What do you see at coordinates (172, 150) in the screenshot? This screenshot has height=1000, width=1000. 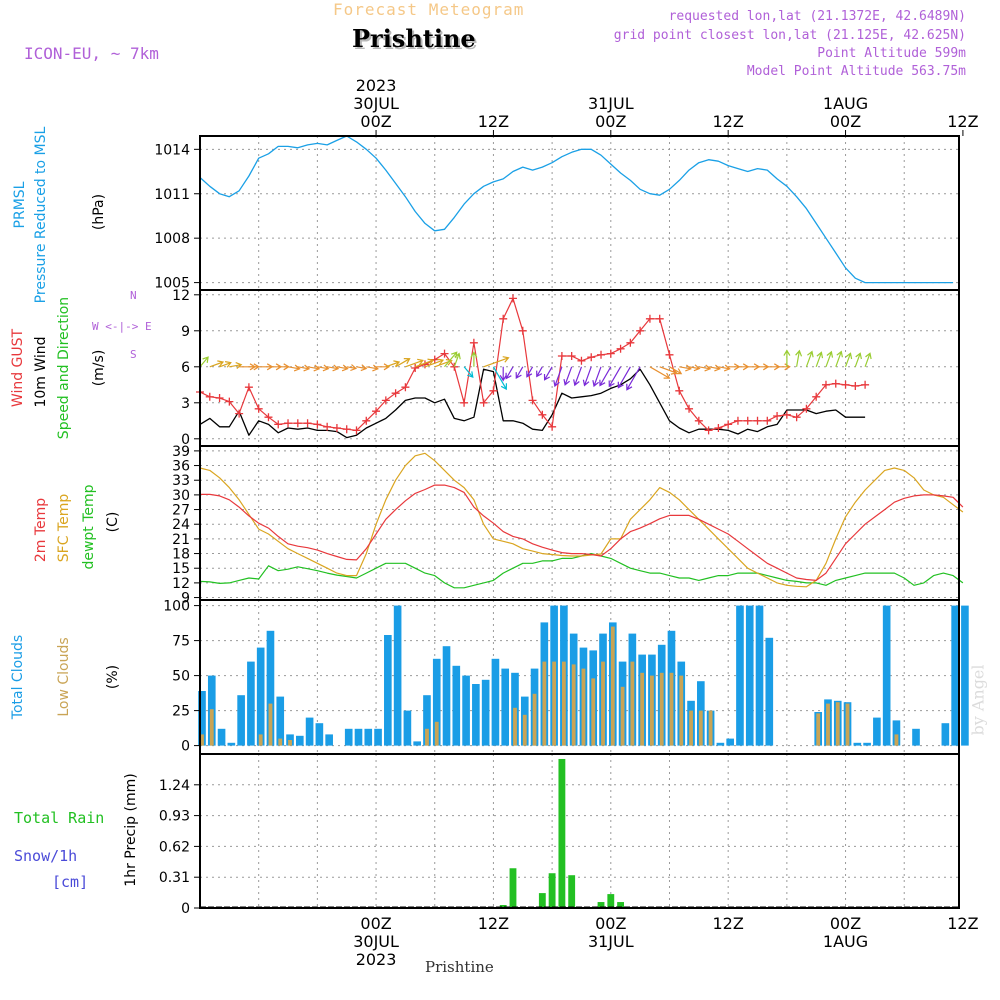 I see `pressure-tick-label: 1014` at bounding box center [172, 150].